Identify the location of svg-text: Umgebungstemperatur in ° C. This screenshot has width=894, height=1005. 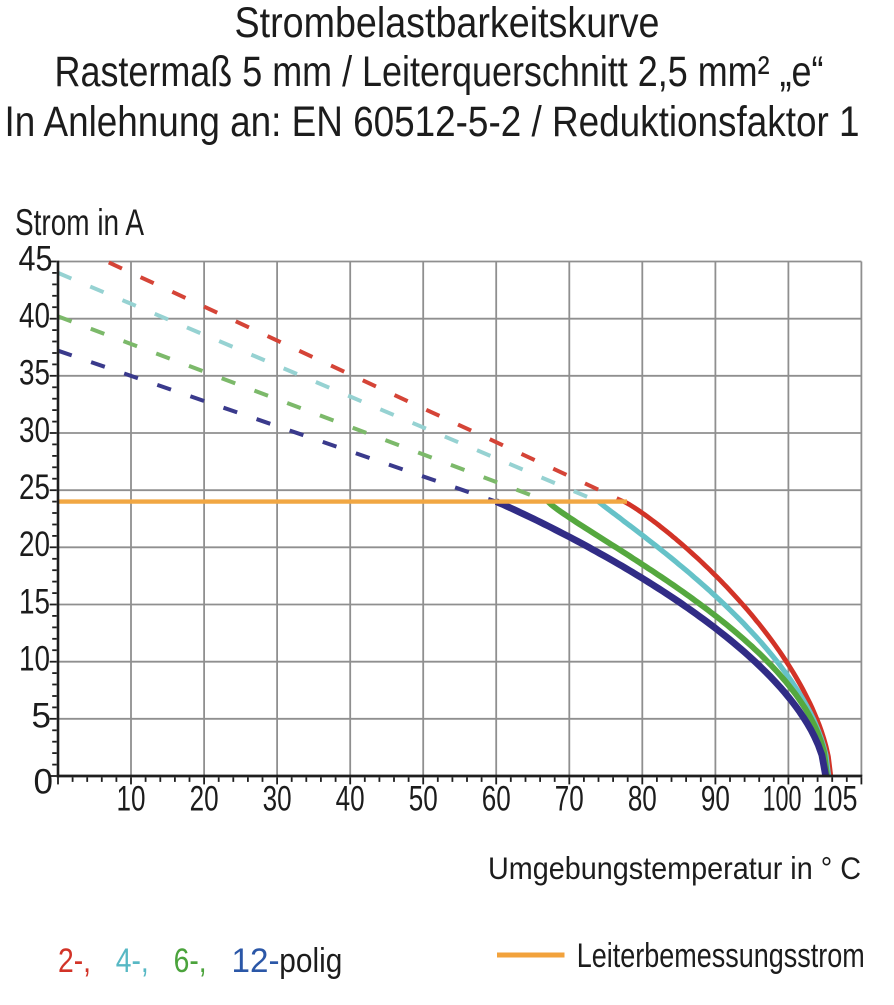
(674, 868).